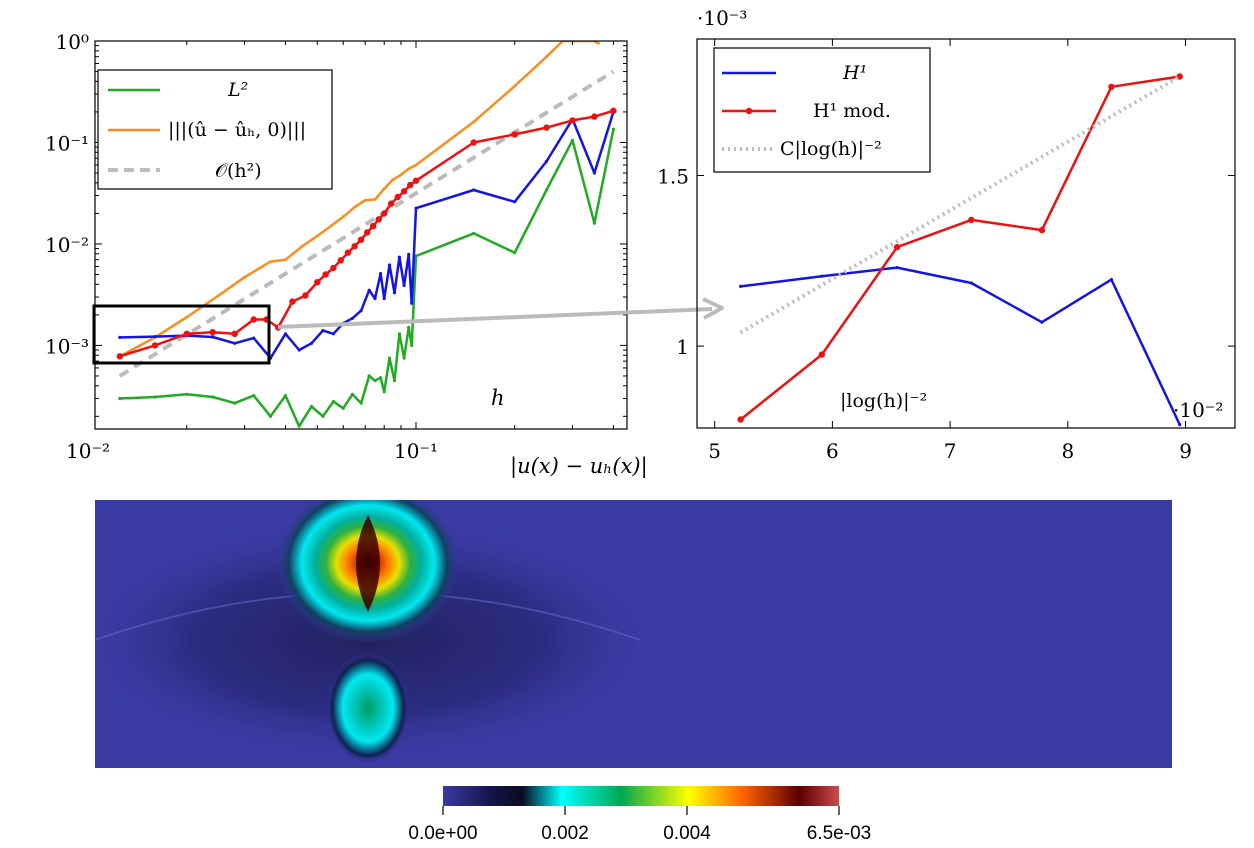 The height and width of the screenshot is (848, 1254). Describe the element at coordinates (950, 451) in the screenshot. I see `x-tick-label: 7` at that location.